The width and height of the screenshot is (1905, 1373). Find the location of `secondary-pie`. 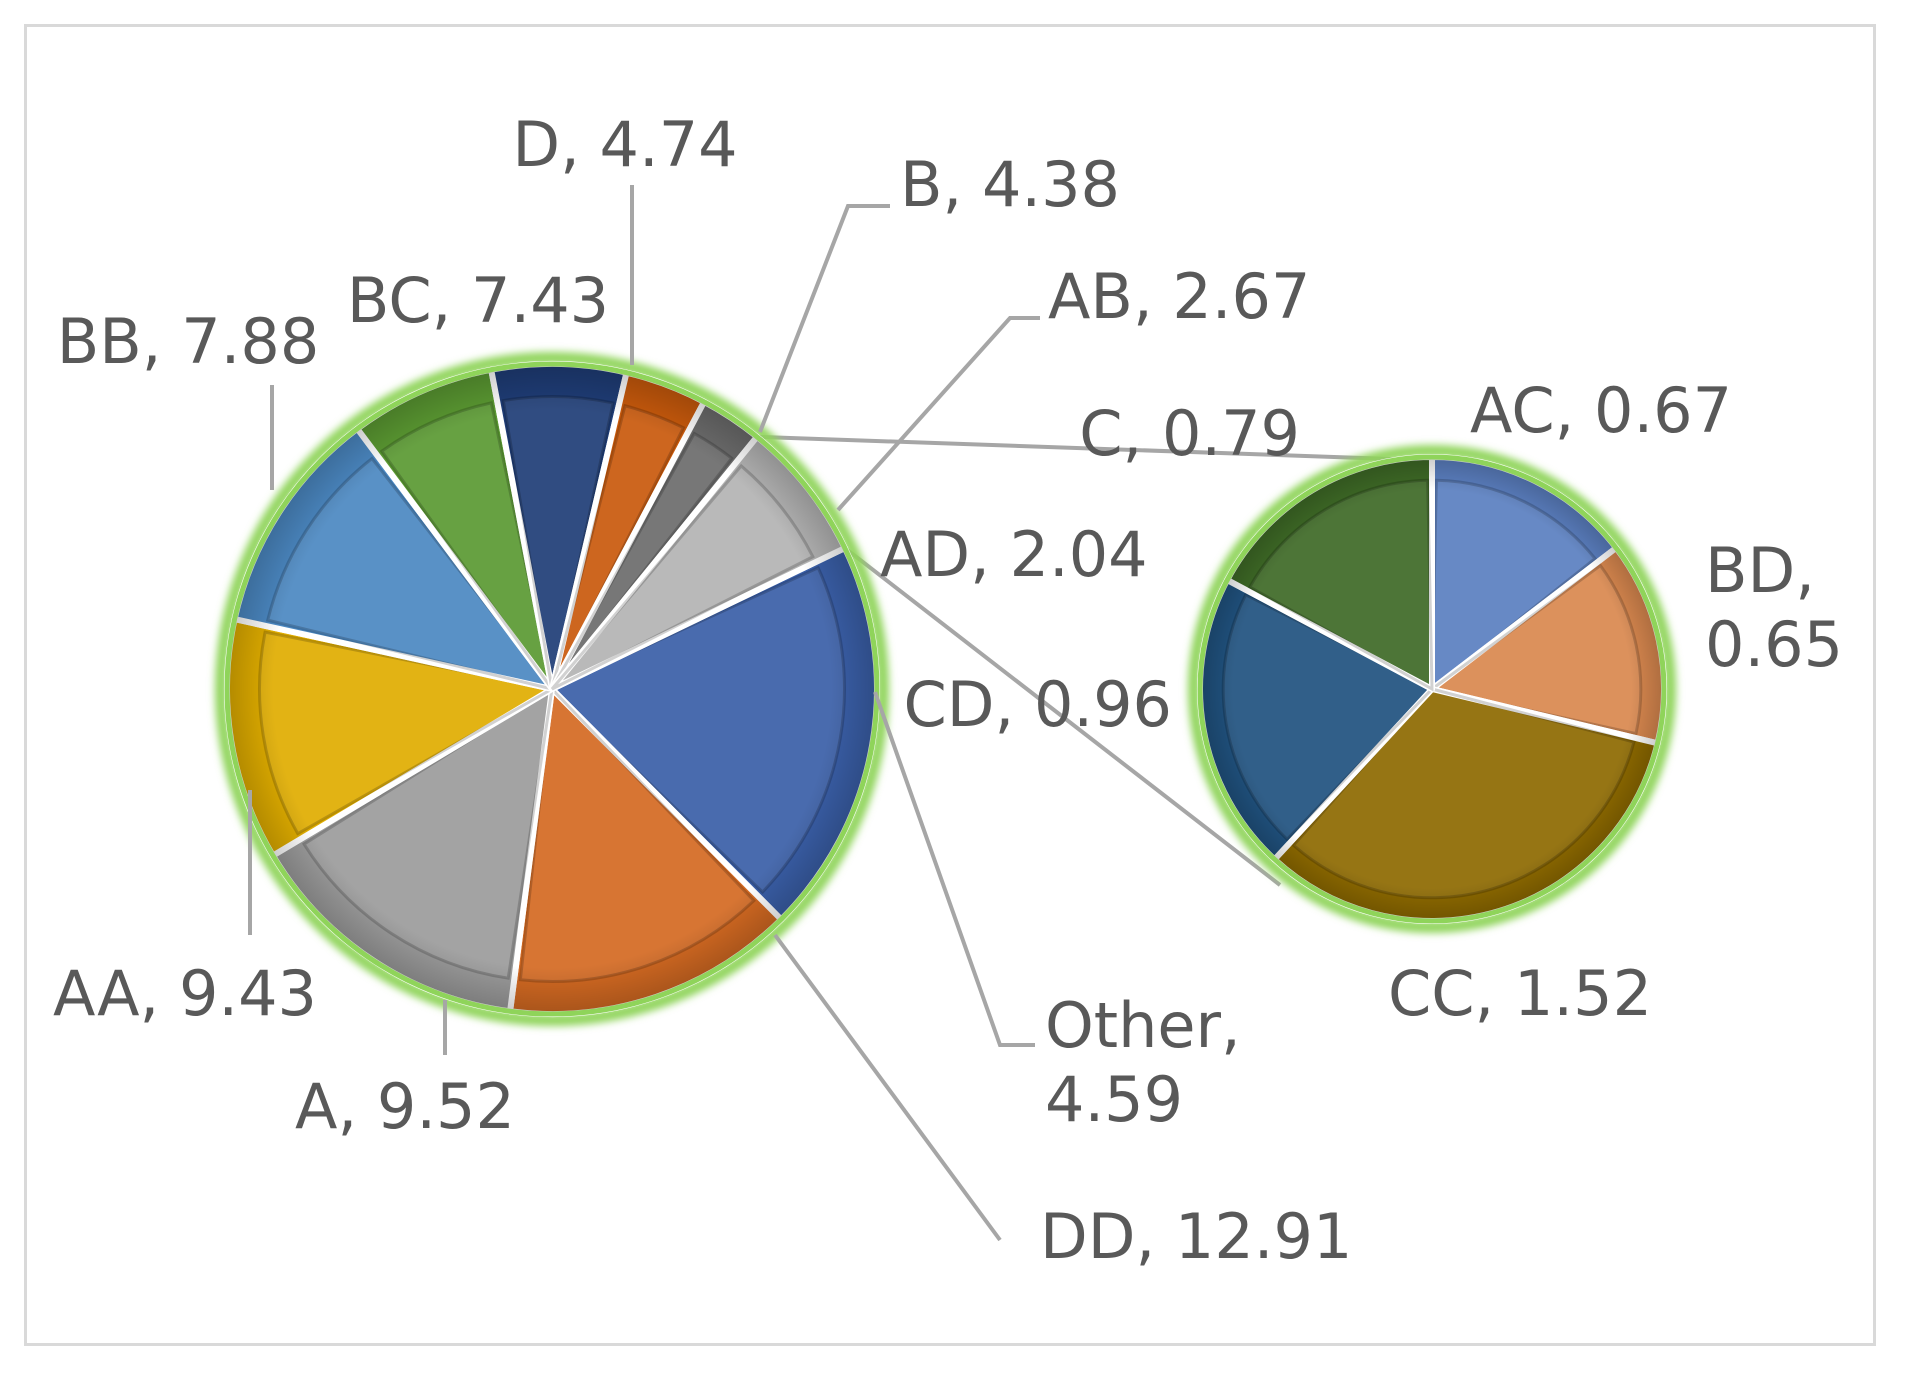

secondary-pie is located at coordinates (1432, 689).